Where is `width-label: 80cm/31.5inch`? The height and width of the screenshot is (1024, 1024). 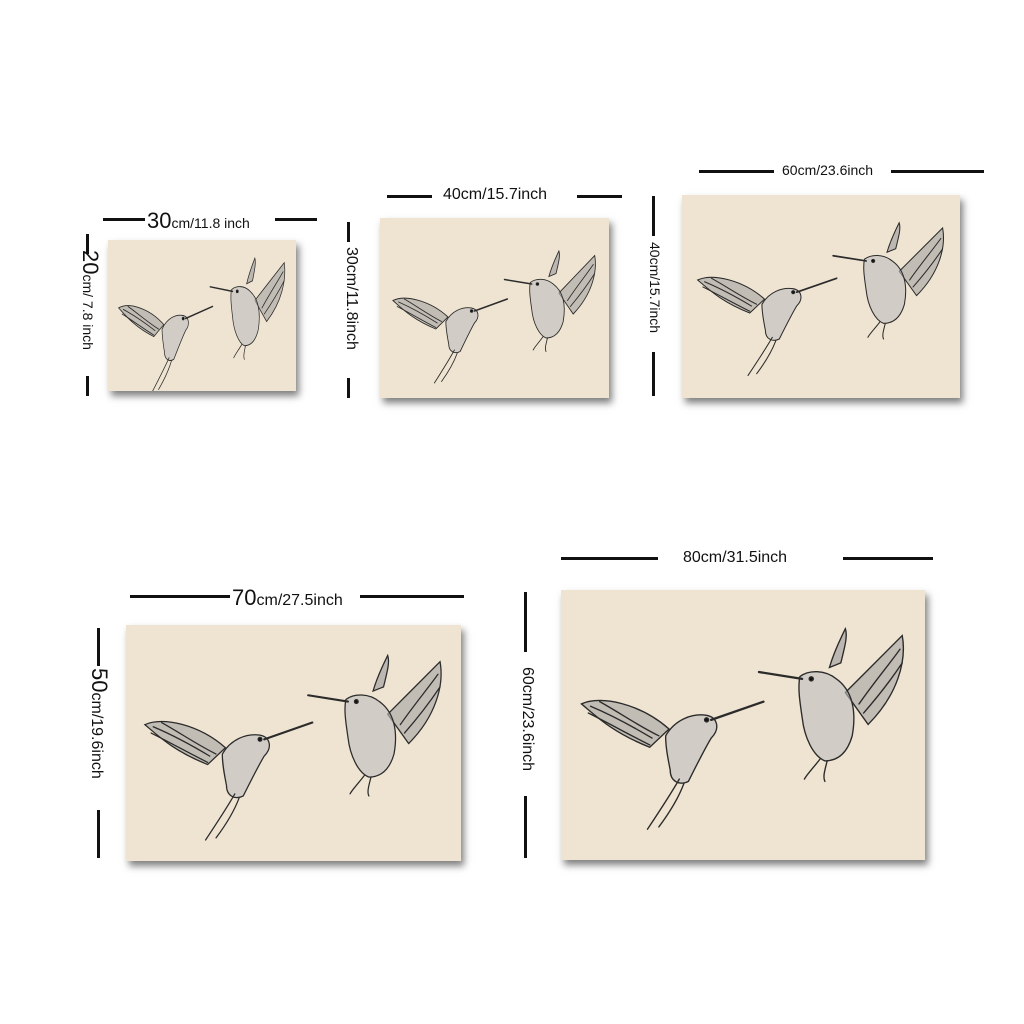 width-label: 80cm/31.5inch is located at coordinates (735, 557).